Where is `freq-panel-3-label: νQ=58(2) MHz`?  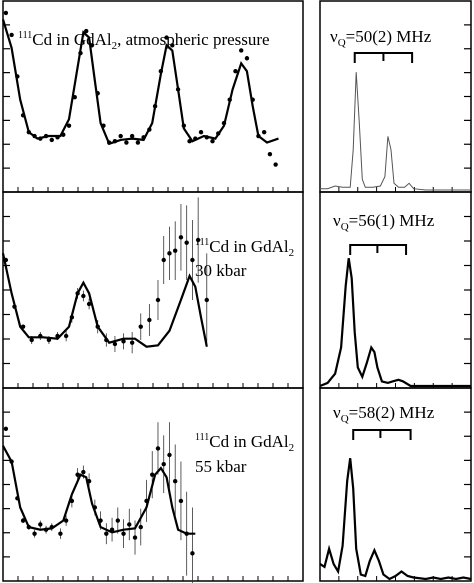
freq-panel-3-label: νQ=58(2) MHz is located at coordinates (384, 414).